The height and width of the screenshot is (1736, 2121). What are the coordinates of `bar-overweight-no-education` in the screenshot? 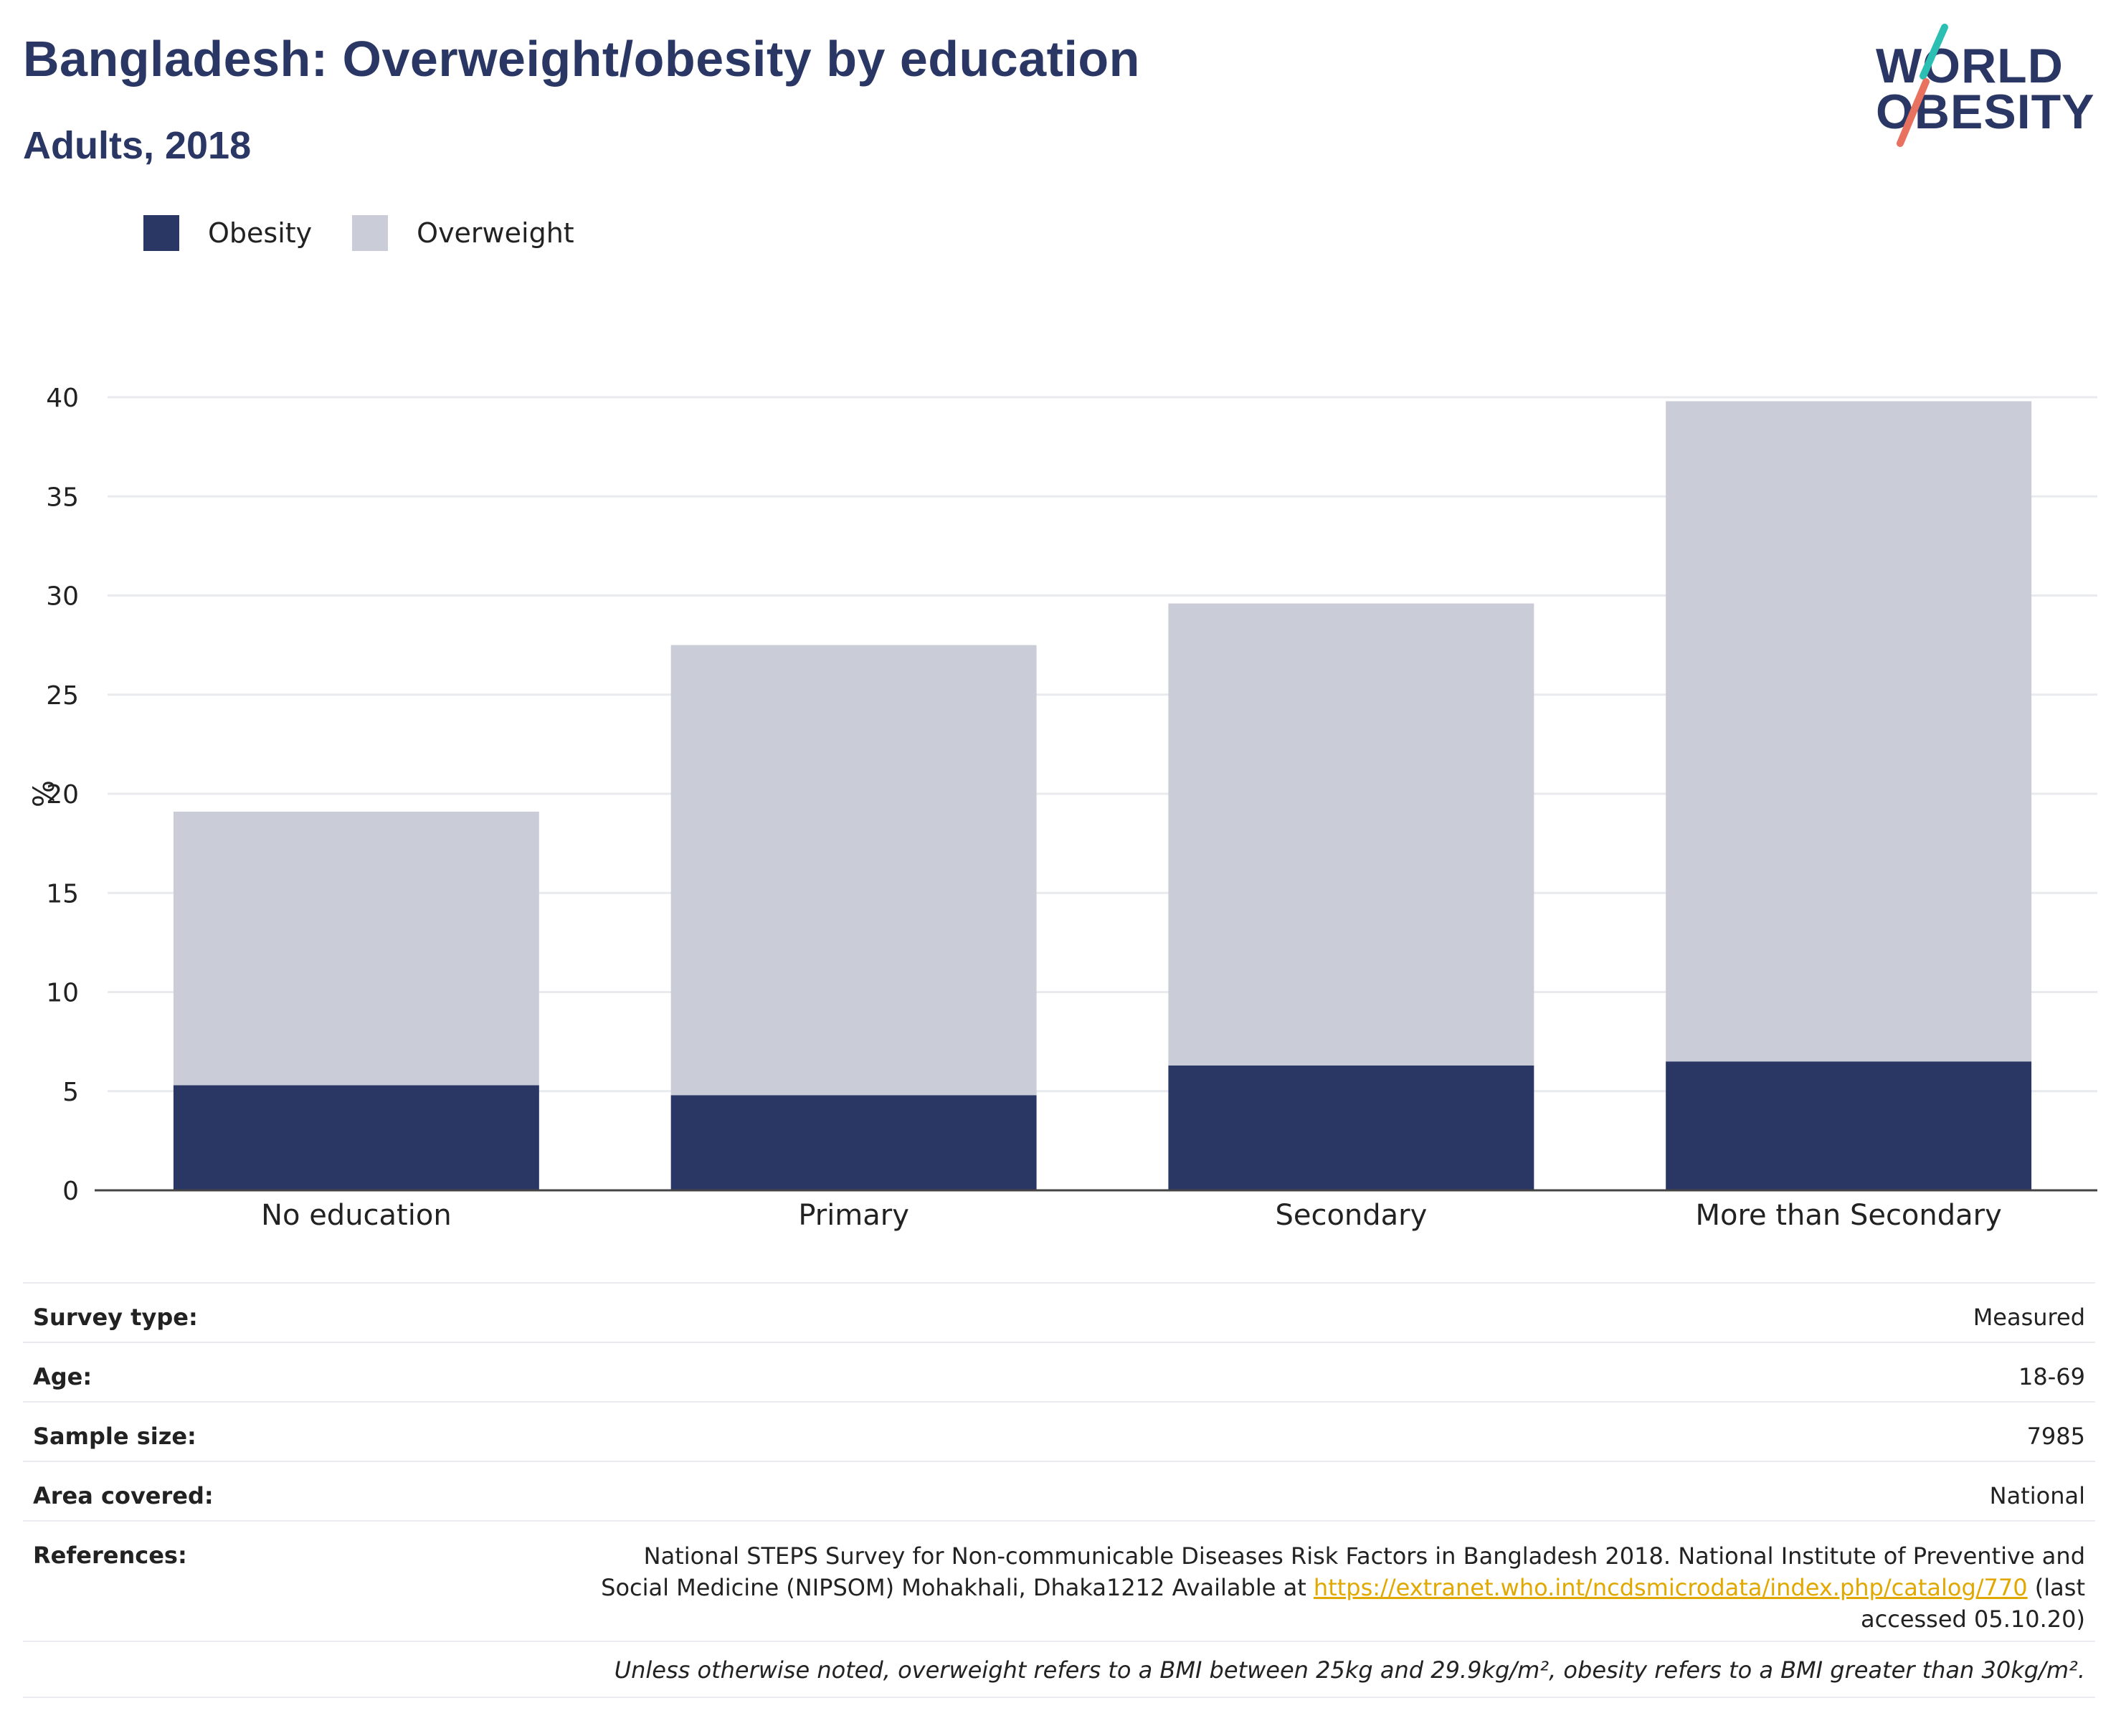 It's located at (356, 948).